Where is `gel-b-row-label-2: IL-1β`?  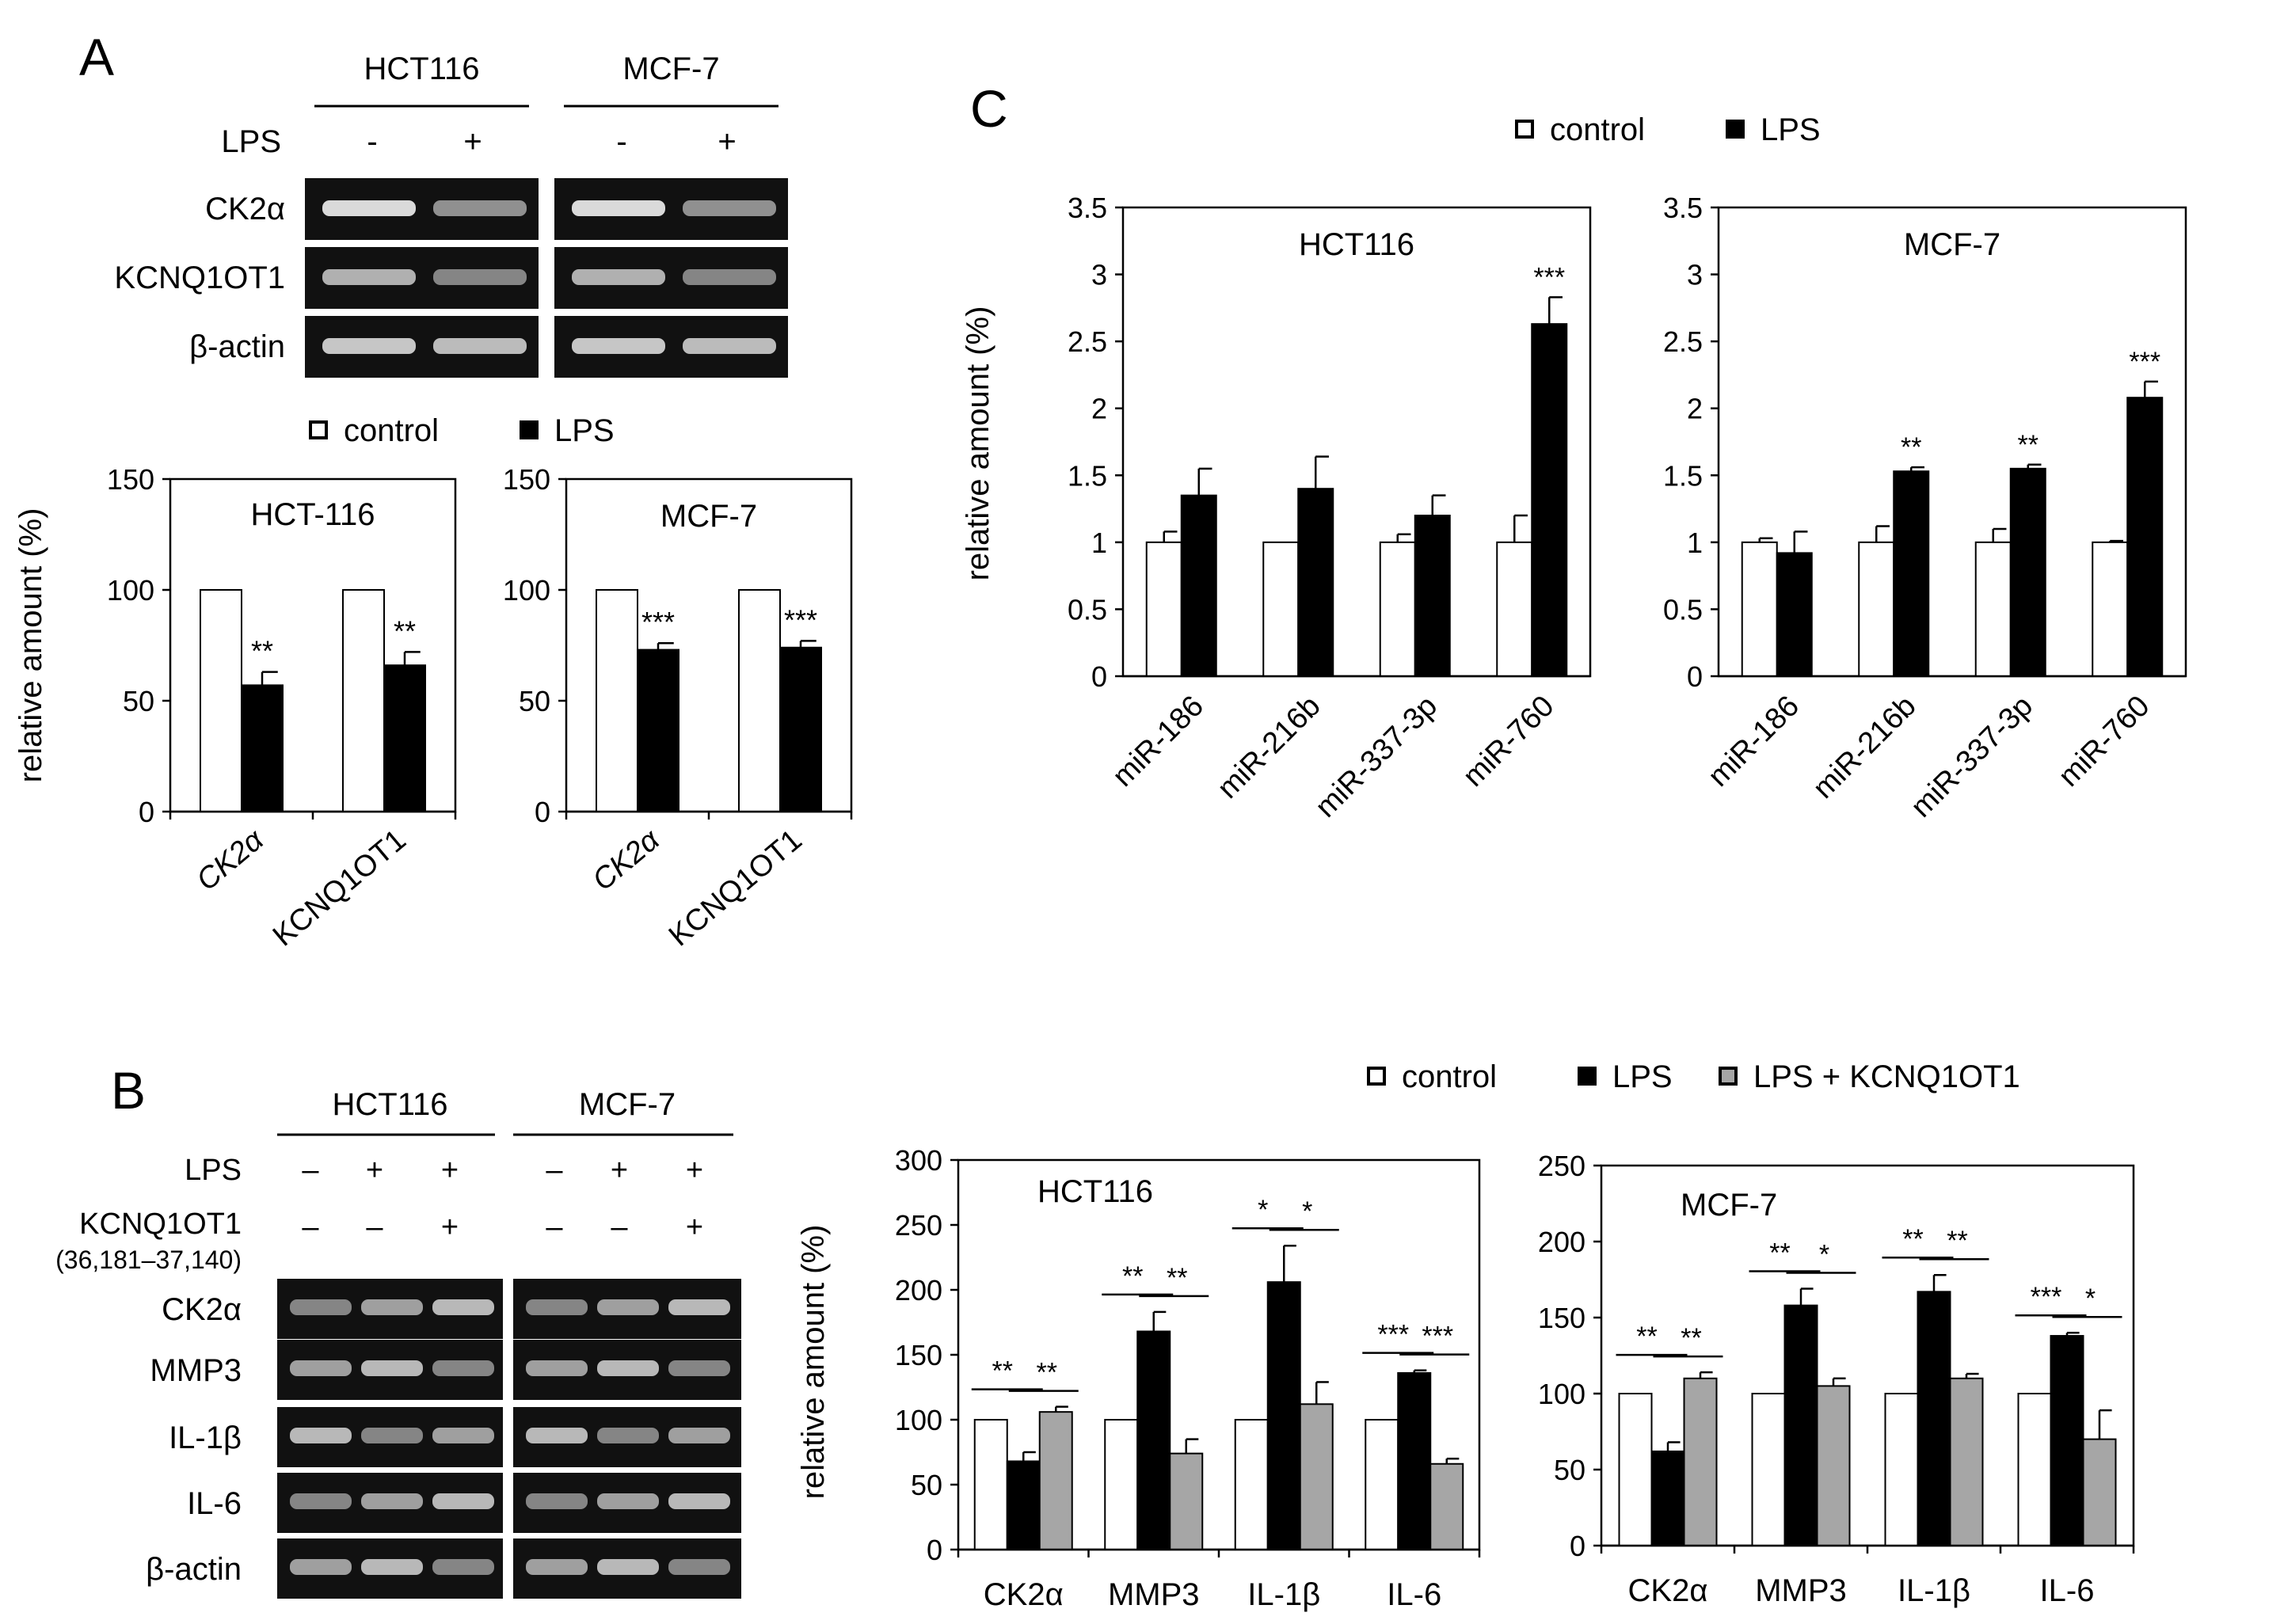
gel-b-row-label-2: IL-1β is located at coordinates (205, 1438).